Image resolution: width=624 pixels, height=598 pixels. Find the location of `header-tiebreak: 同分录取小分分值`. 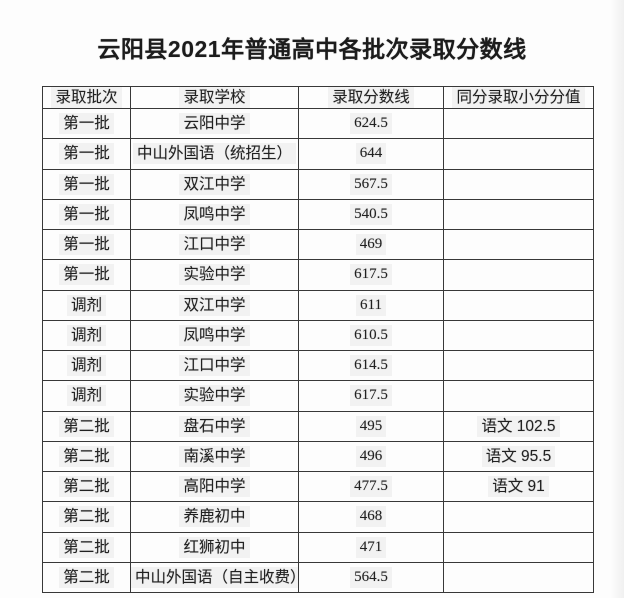

header-tiebreak: 同分录取小分分值 is located at coordinates (518, 97).